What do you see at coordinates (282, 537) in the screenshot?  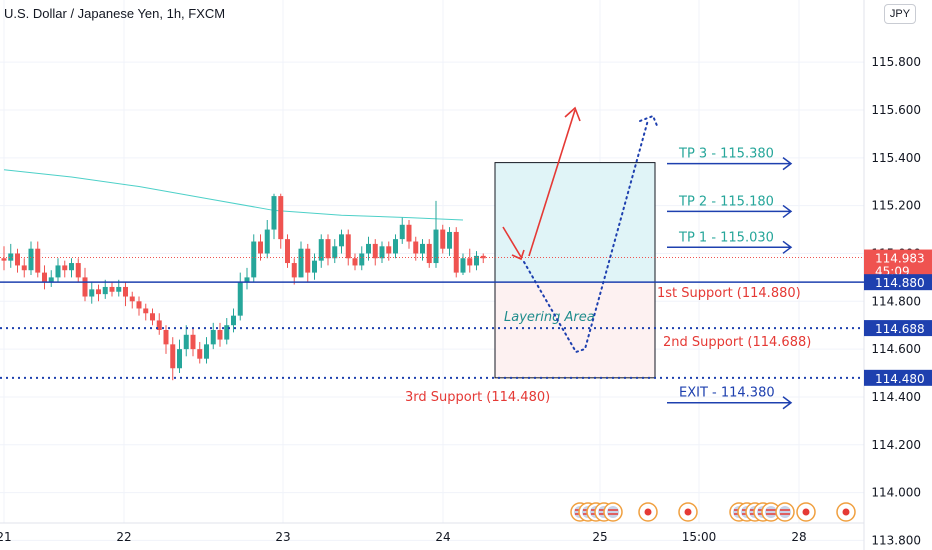 I see `time-tick-label: 23` at bounding box center [282, 537].